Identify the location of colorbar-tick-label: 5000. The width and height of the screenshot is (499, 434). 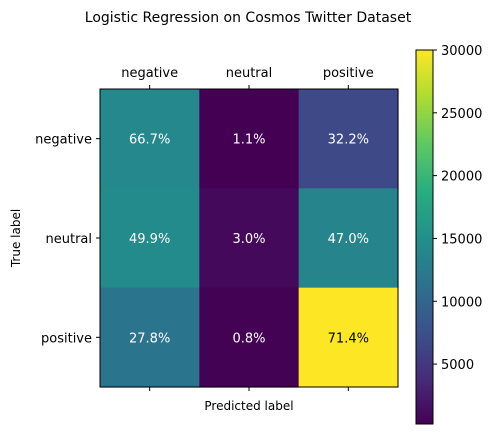
(457, 365).